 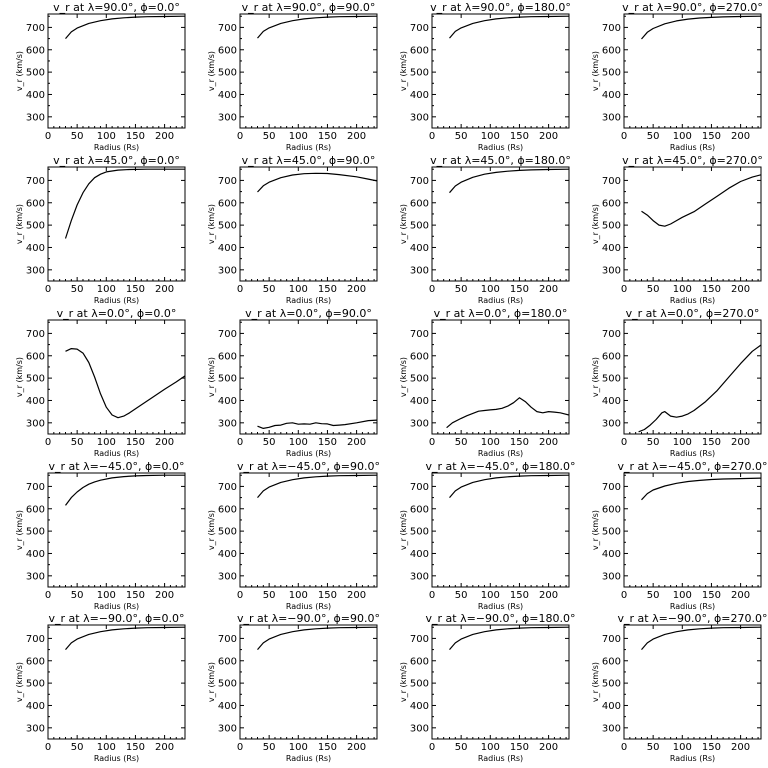 What do you see at coordinates (500, 7) in the screenshot?
I see `panel-title: v_r at λ=90.0°, ϕ=180.0°` at bounding box center [500, 7].